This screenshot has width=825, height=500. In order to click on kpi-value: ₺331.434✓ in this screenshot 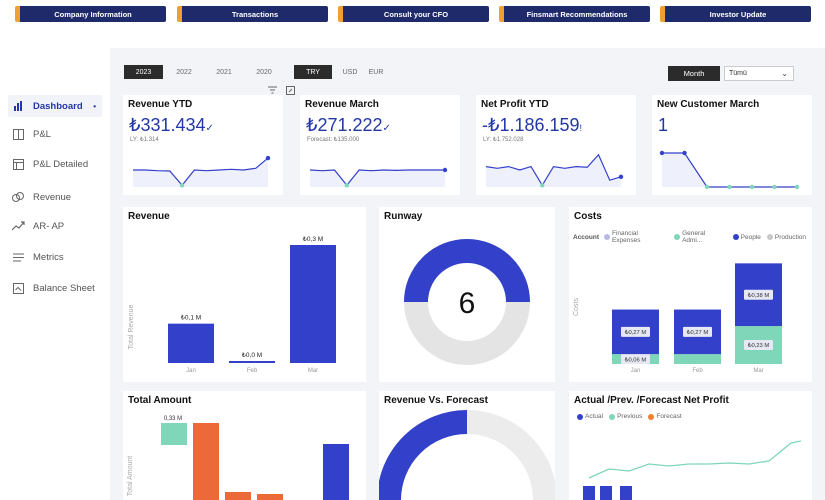, I will do `click(171, 125)`.